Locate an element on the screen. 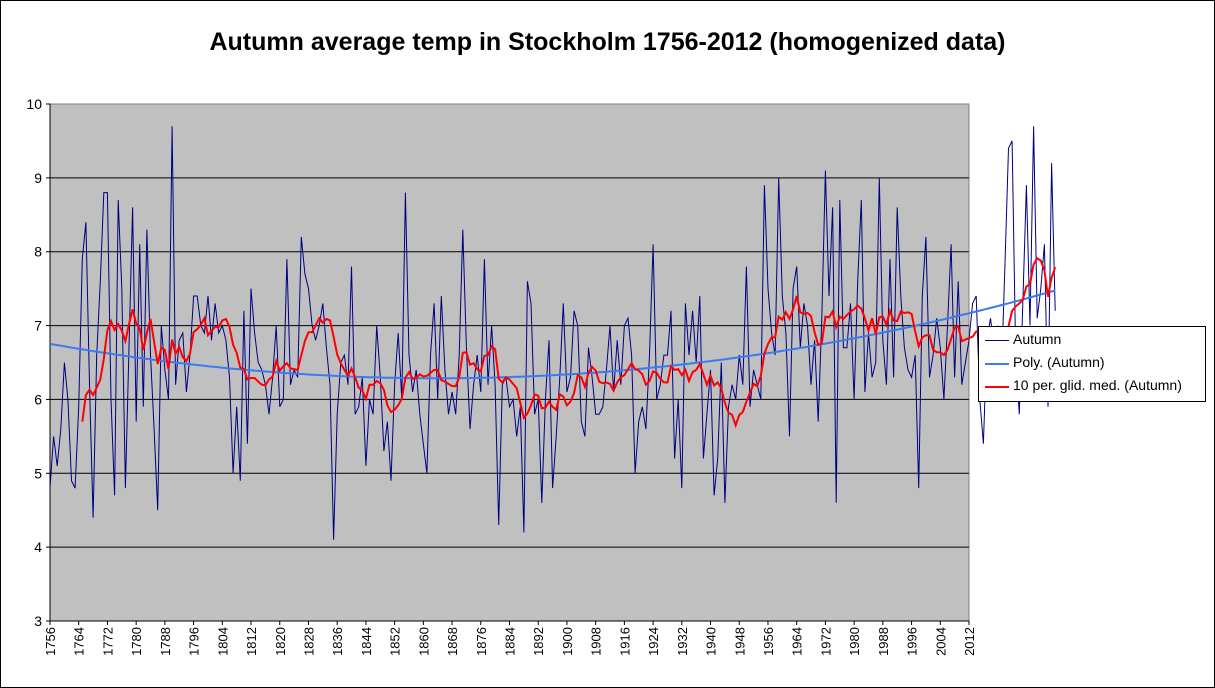 Image resolution: width=1215 pixels, height=688 pixels. x-tick-label-1820: 1820 is located at coordinates (280, 641).